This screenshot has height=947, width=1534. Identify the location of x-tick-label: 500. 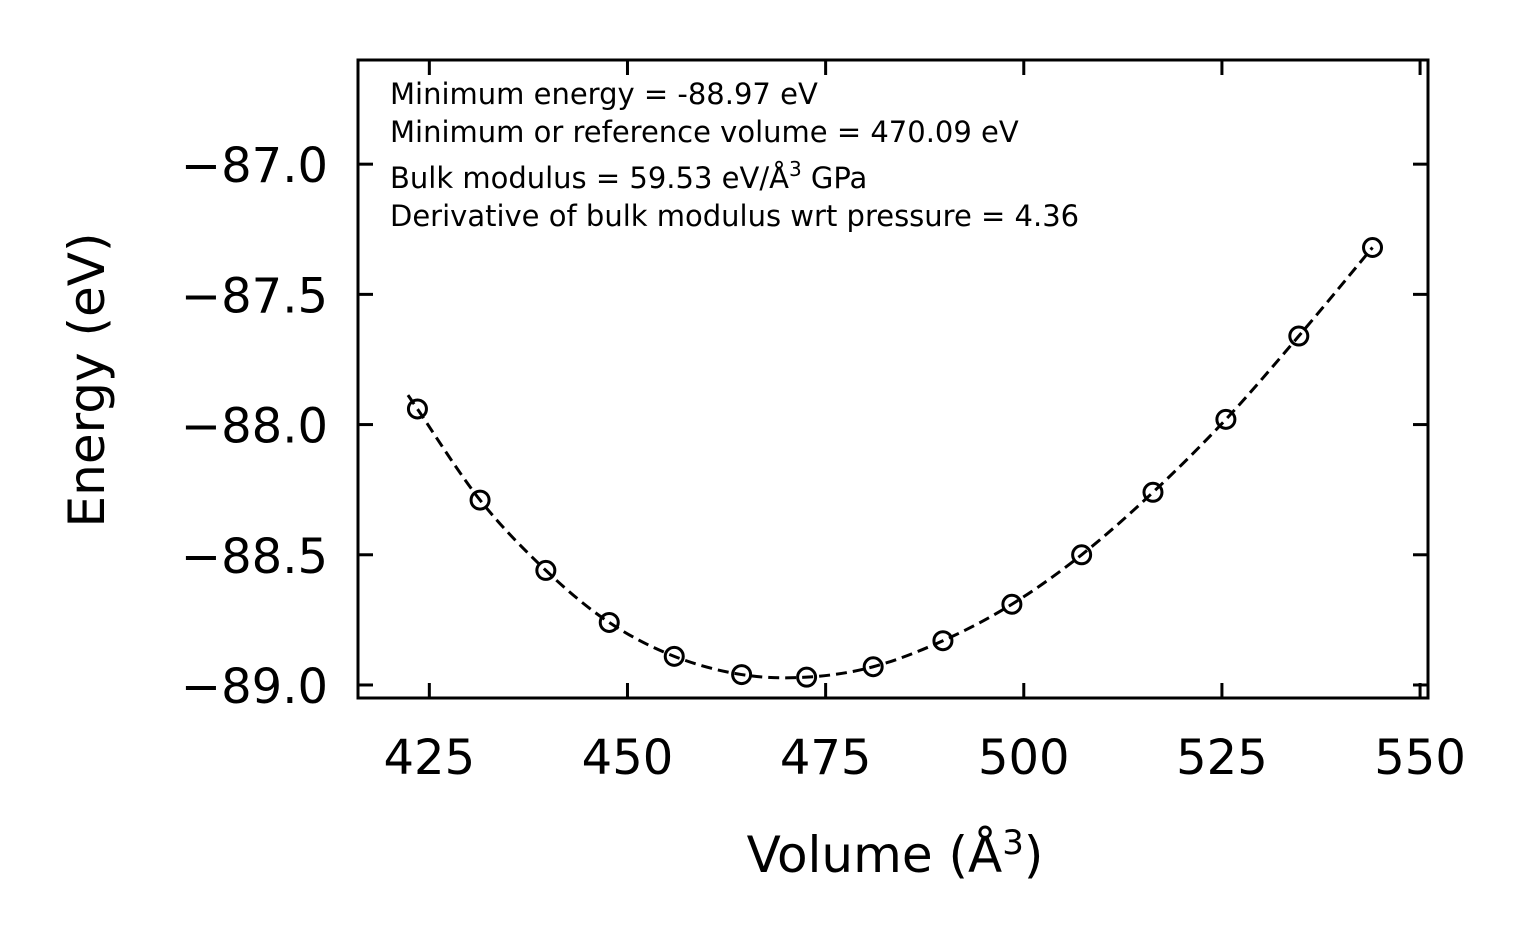
(1024, 758).